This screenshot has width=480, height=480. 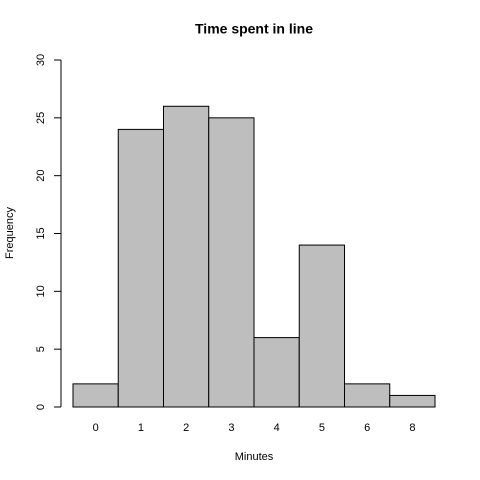 What do you see at coordinates (231, 428) in the screenshot?
I see `x-tick-label: 3` at bounding box center [231, 428].